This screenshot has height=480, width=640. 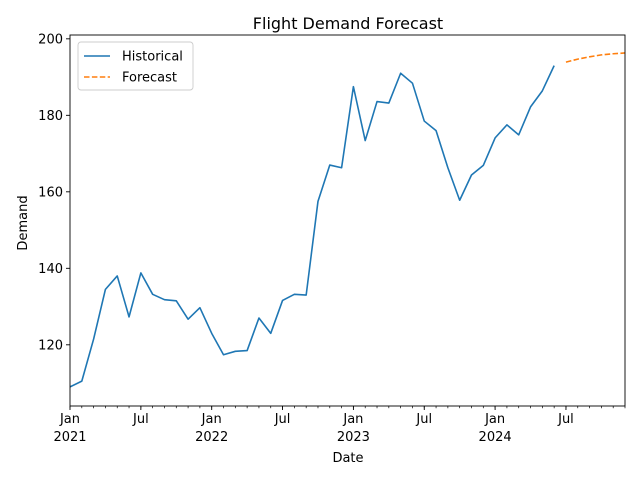 What do you see at coordinates (149, 78) in the screenshot?
I see `legend-label-forecast: Forecast` at bounding box center [149, 78].